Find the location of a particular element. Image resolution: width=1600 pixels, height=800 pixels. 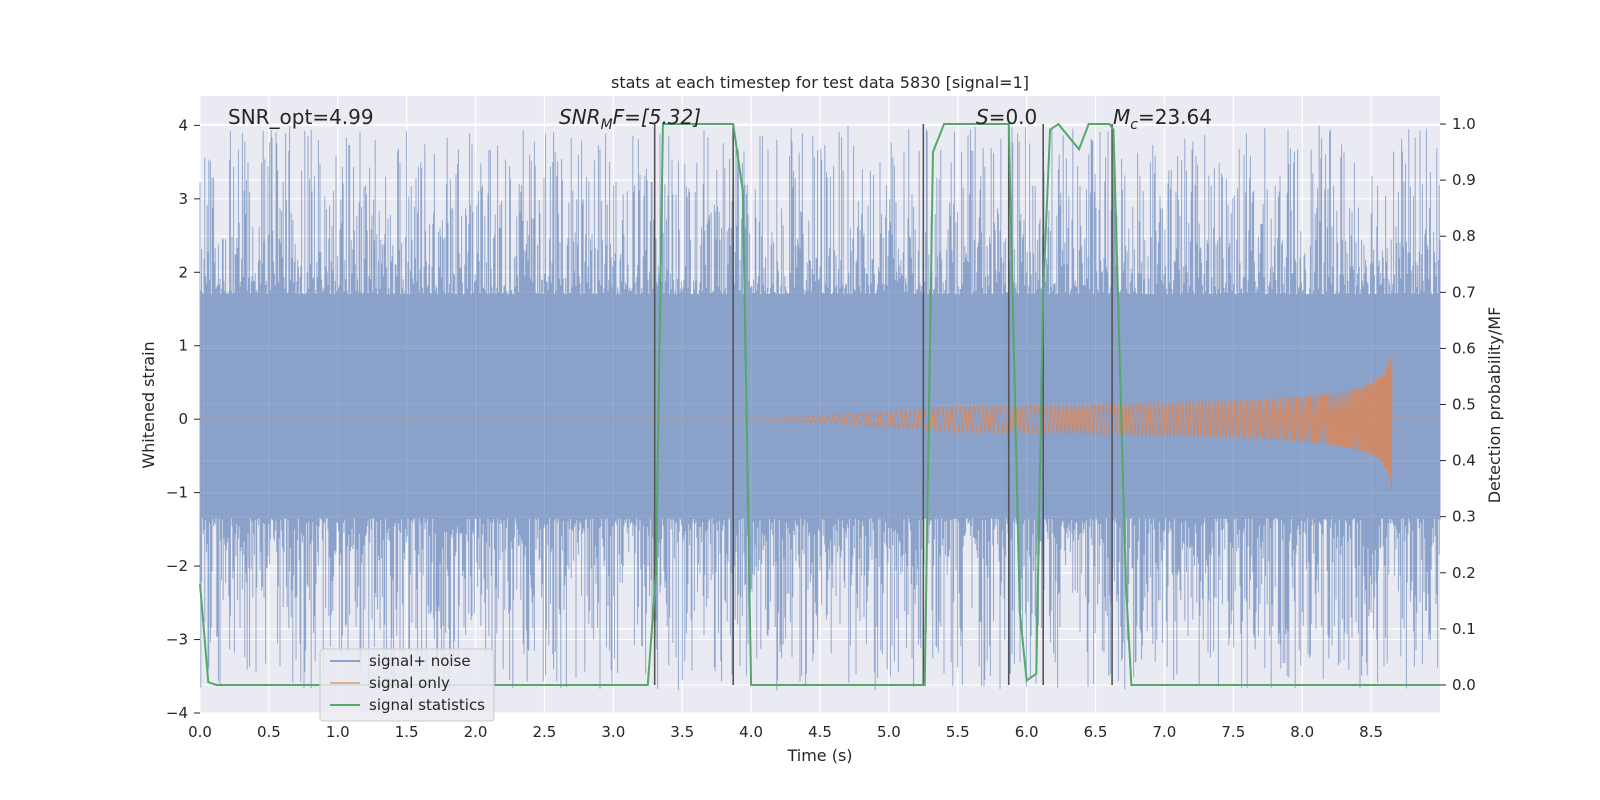

y-axis-left-ticks: 4 3 2 1 0 −1 −2 −3 −4 is located at coordinates (183, 419).